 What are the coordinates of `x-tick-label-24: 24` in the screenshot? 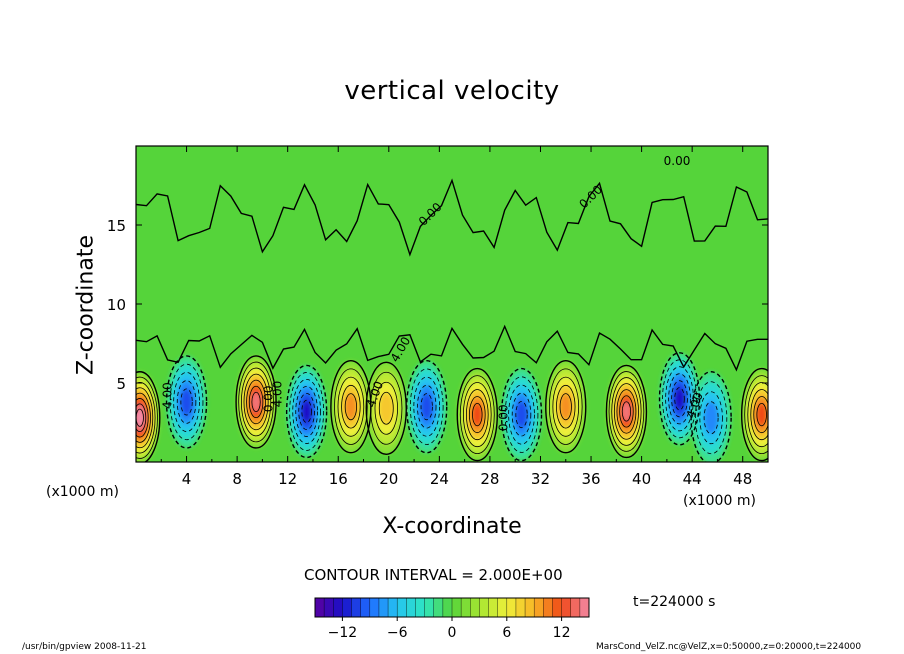 It's located at (439, 479).